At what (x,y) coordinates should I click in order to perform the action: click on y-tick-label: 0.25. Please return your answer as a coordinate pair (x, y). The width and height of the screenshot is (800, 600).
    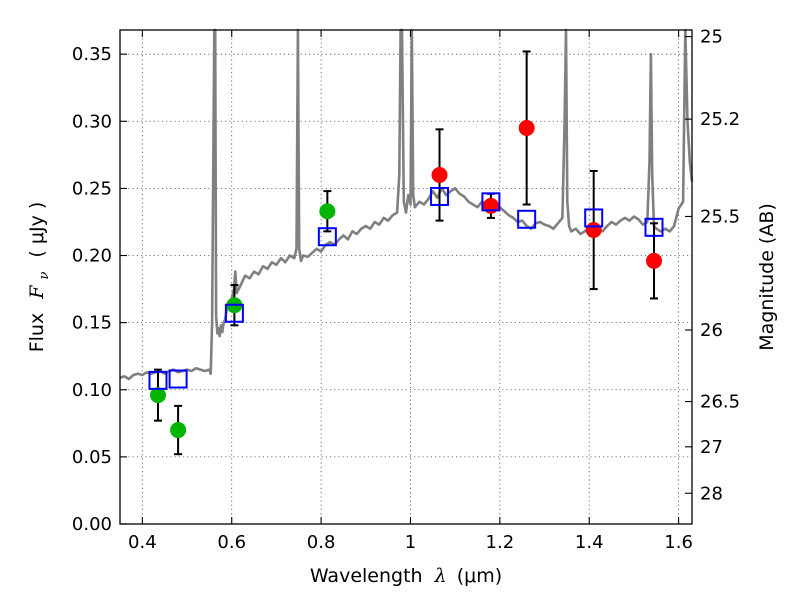
    Looking at the image, I should click on (92, 188).